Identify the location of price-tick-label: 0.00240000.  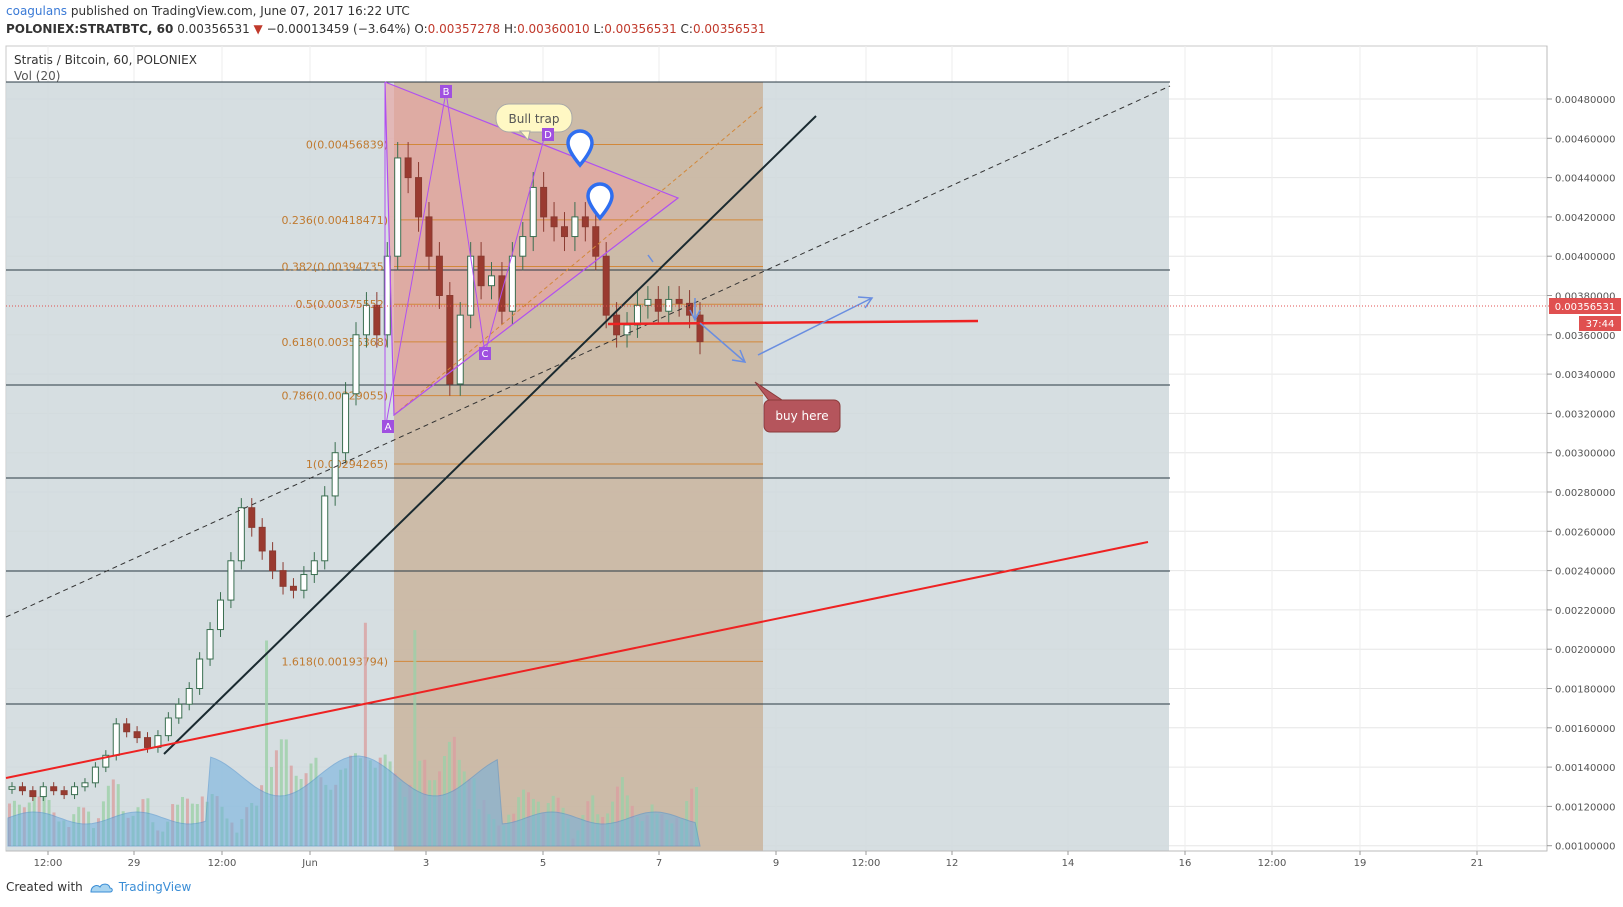
(1585, 572).